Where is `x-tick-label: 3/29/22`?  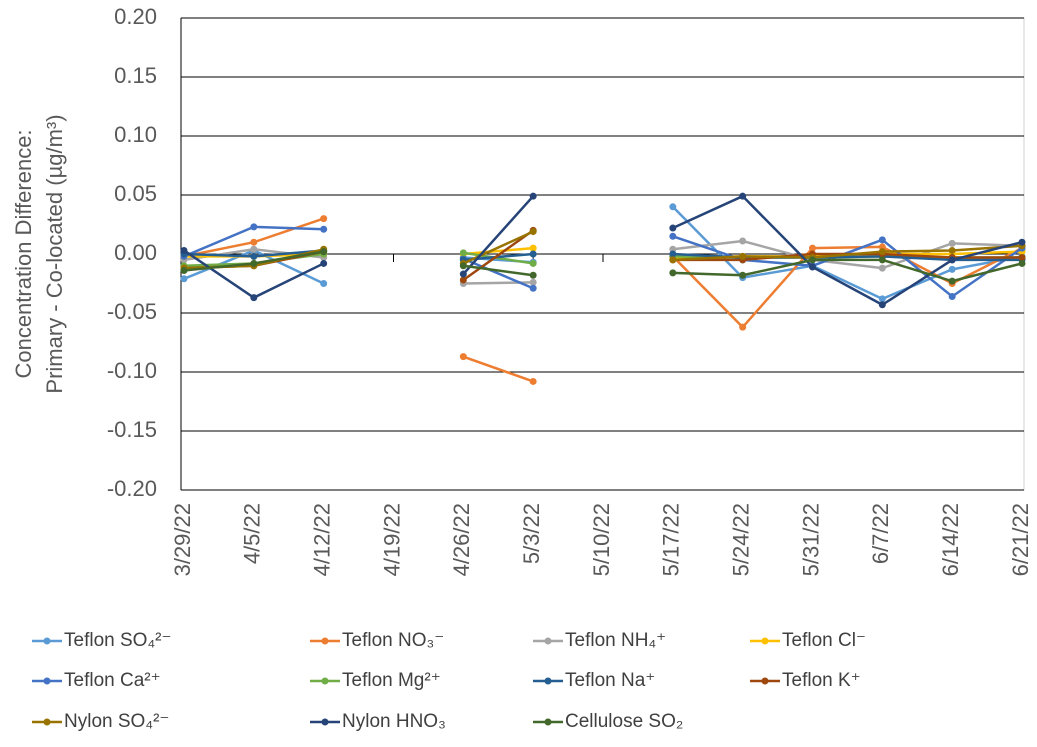
x-tick-label: 3/29/22 is located at coordinates (182, 539).